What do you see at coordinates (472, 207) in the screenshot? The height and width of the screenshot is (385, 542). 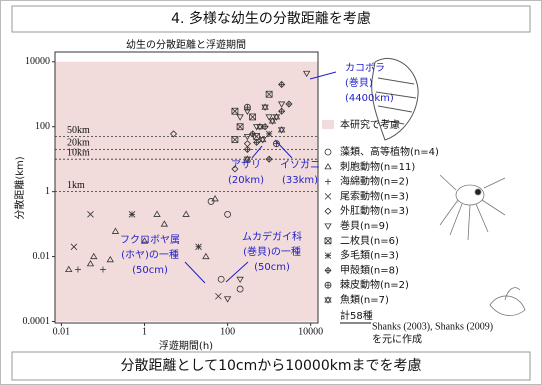 I see `larva-illustration` at bounding box center [472, 207].